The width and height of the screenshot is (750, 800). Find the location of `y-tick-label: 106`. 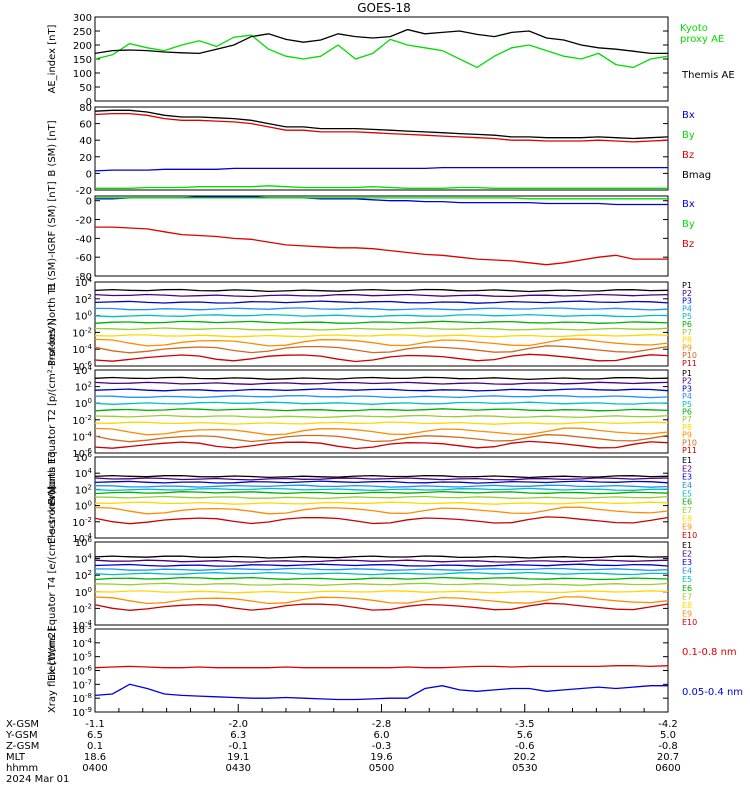

y-tick-label: 106 is located at coordinates (84, 457).